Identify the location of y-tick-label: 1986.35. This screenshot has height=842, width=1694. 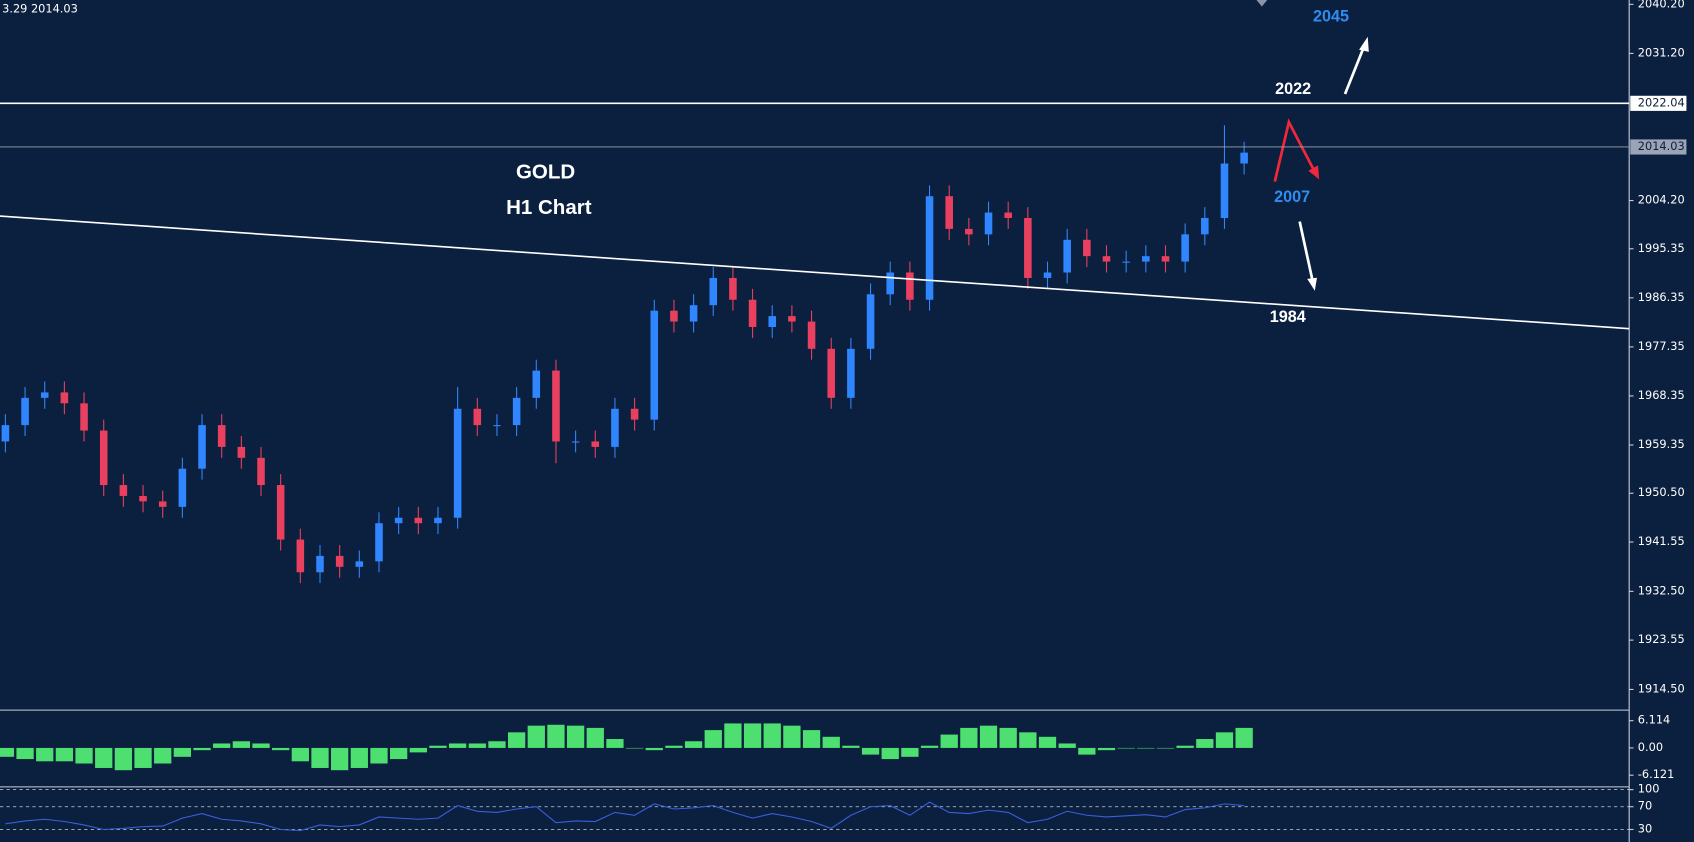
(1661, 297).